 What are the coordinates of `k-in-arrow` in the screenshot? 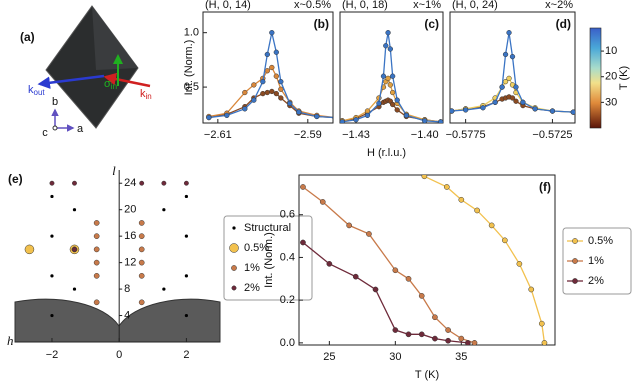 It's located at (127, 80).